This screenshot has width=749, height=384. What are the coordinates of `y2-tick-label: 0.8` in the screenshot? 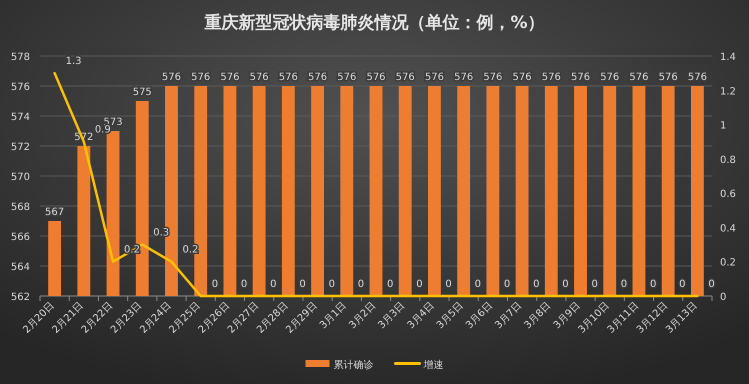 It's located at (728, 160).